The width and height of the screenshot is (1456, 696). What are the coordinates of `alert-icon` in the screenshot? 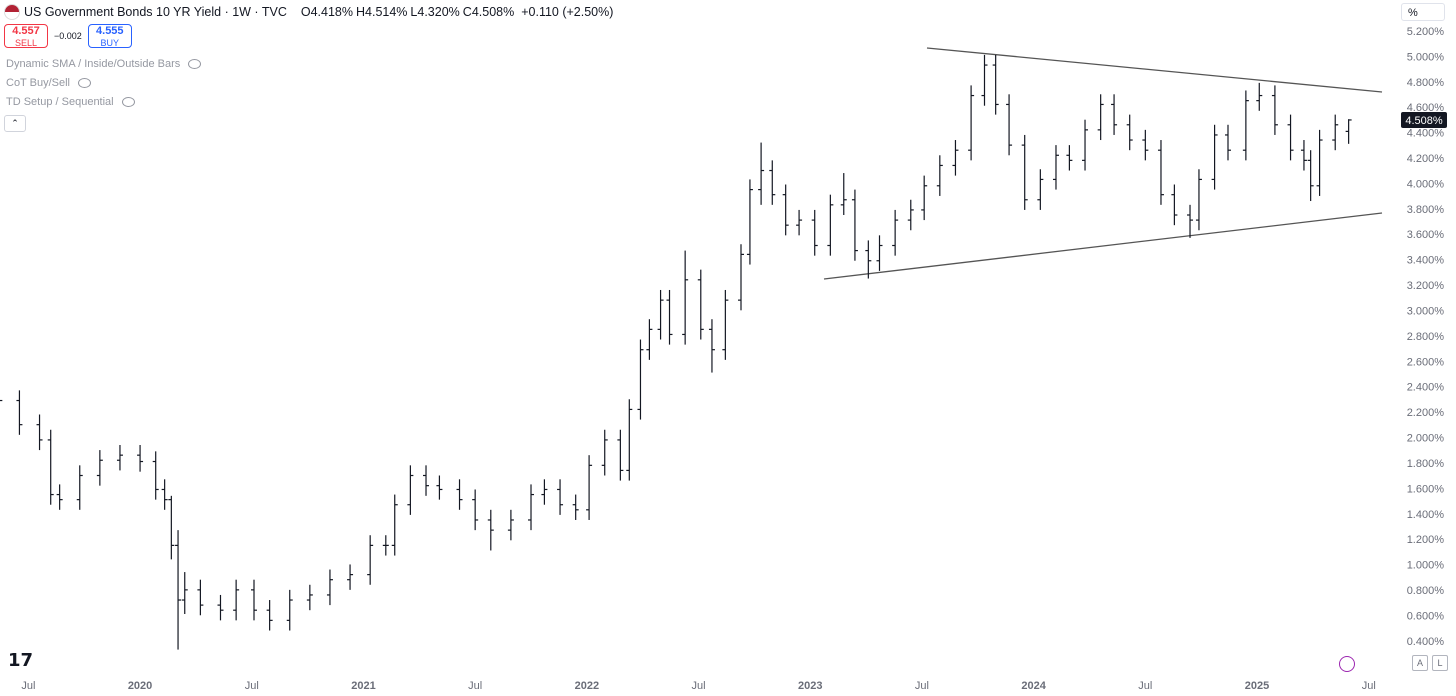 It's located at (1347, 664).